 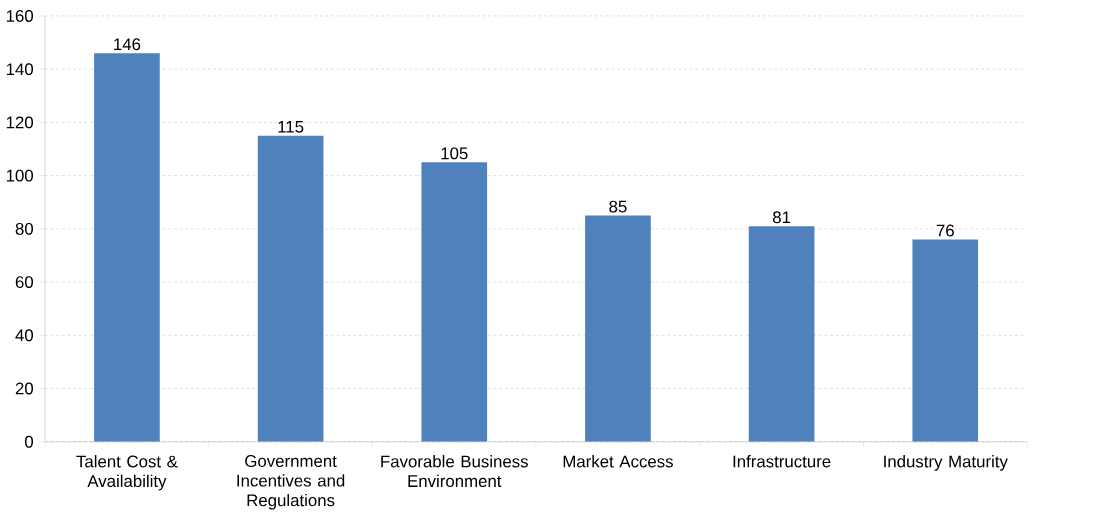 I want to click on data-label: 76, so click(x=945, y=230).